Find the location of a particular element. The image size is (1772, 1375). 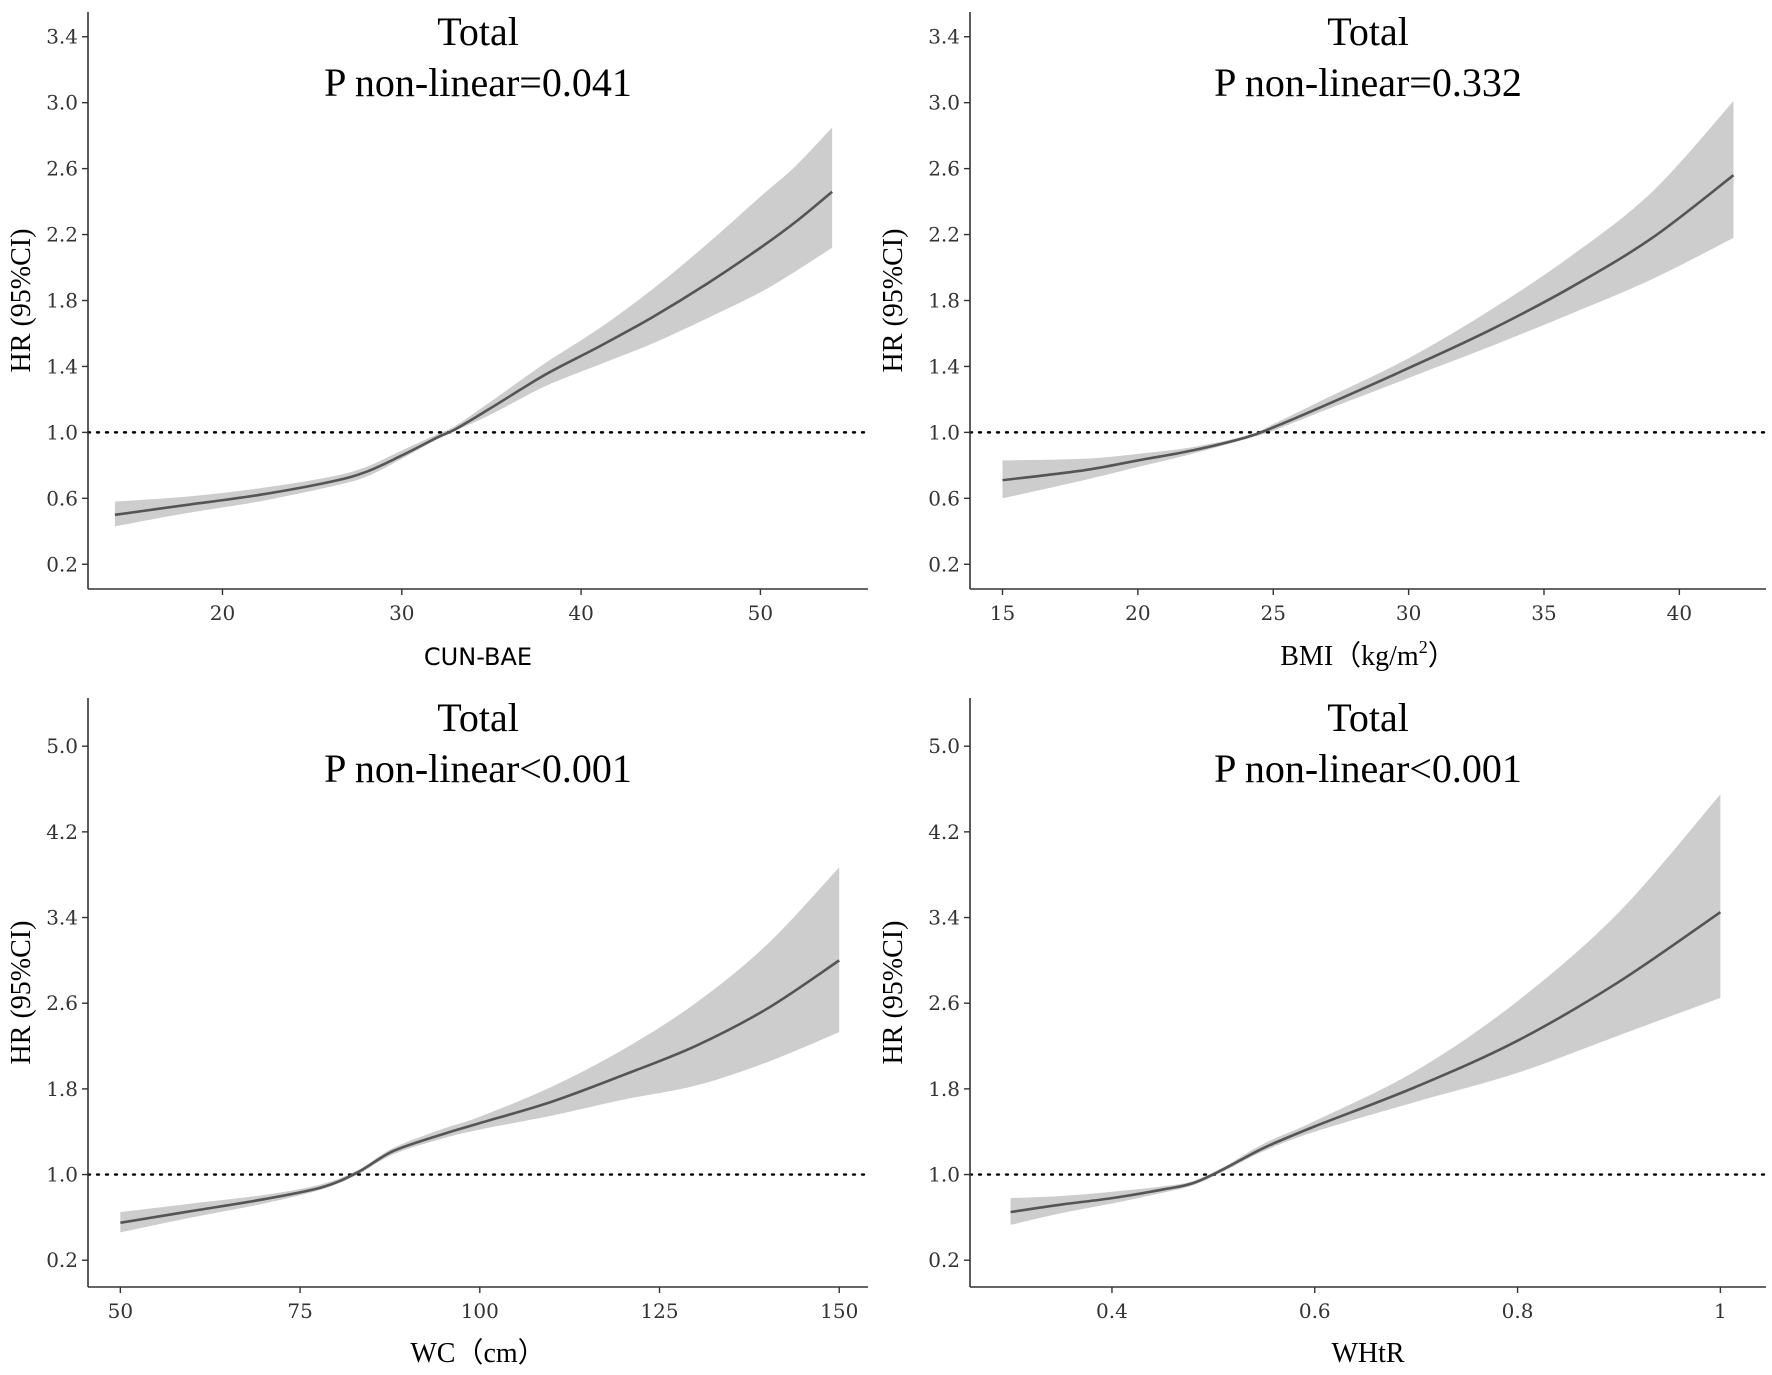

x-tick-label: 1 is located at coordinates (1720, 1311).